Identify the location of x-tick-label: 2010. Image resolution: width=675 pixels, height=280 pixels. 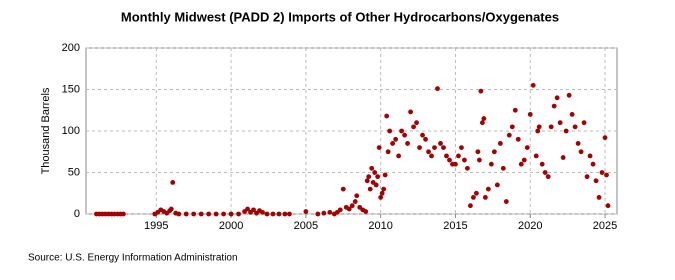
(380, 226).